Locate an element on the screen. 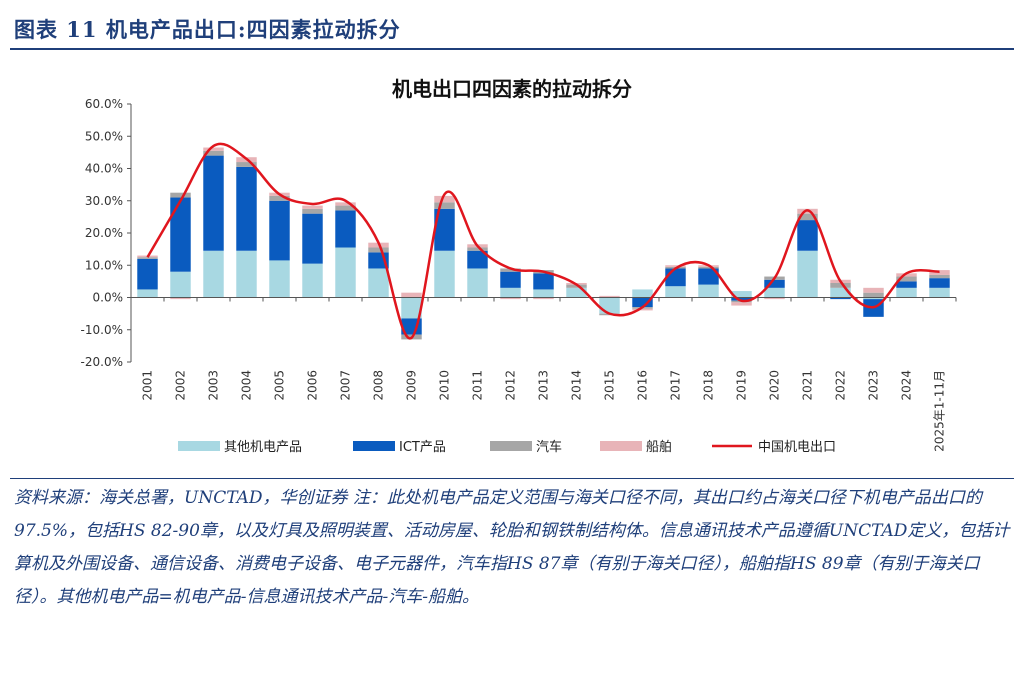  bar-船舶-2024 is located at coordinates (906, 275).